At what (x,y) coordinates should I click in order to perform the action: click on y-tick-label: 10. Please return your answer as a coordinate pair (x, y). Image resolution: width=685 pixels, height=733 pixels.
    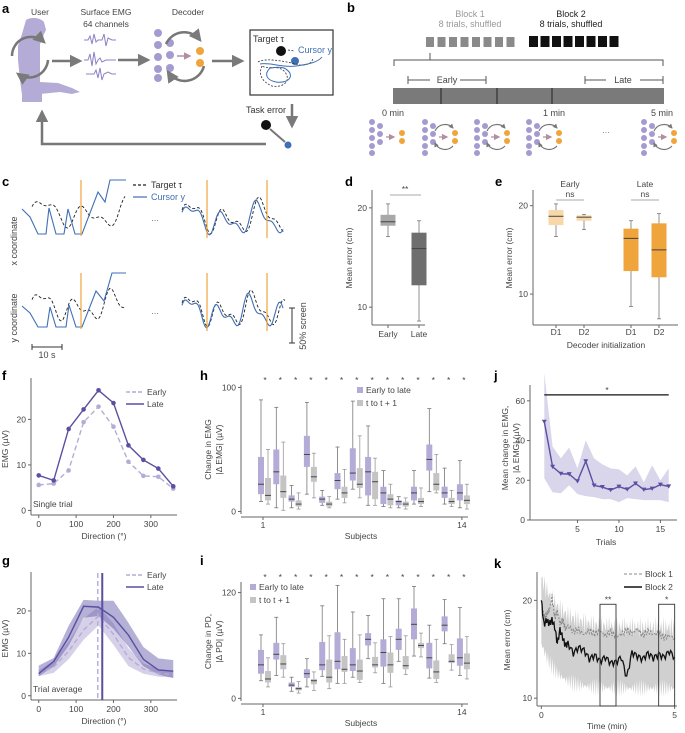
    Looking at the image, I should click on (363, 307).